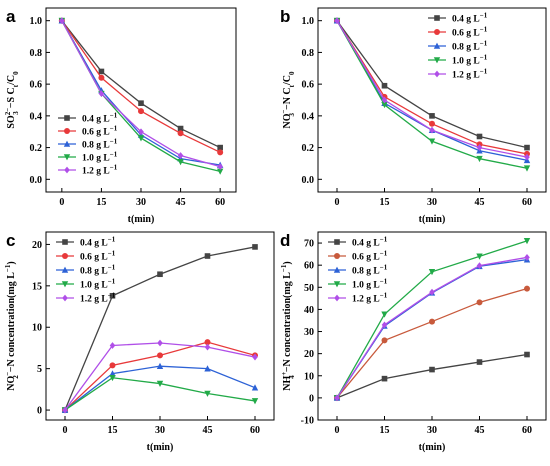 This screenshot has height=466, width=550. What do you see at coordinates (141, 219) in the screenshot?
I see `x-axis-title: t(min)` at bounding box center [141, 219].